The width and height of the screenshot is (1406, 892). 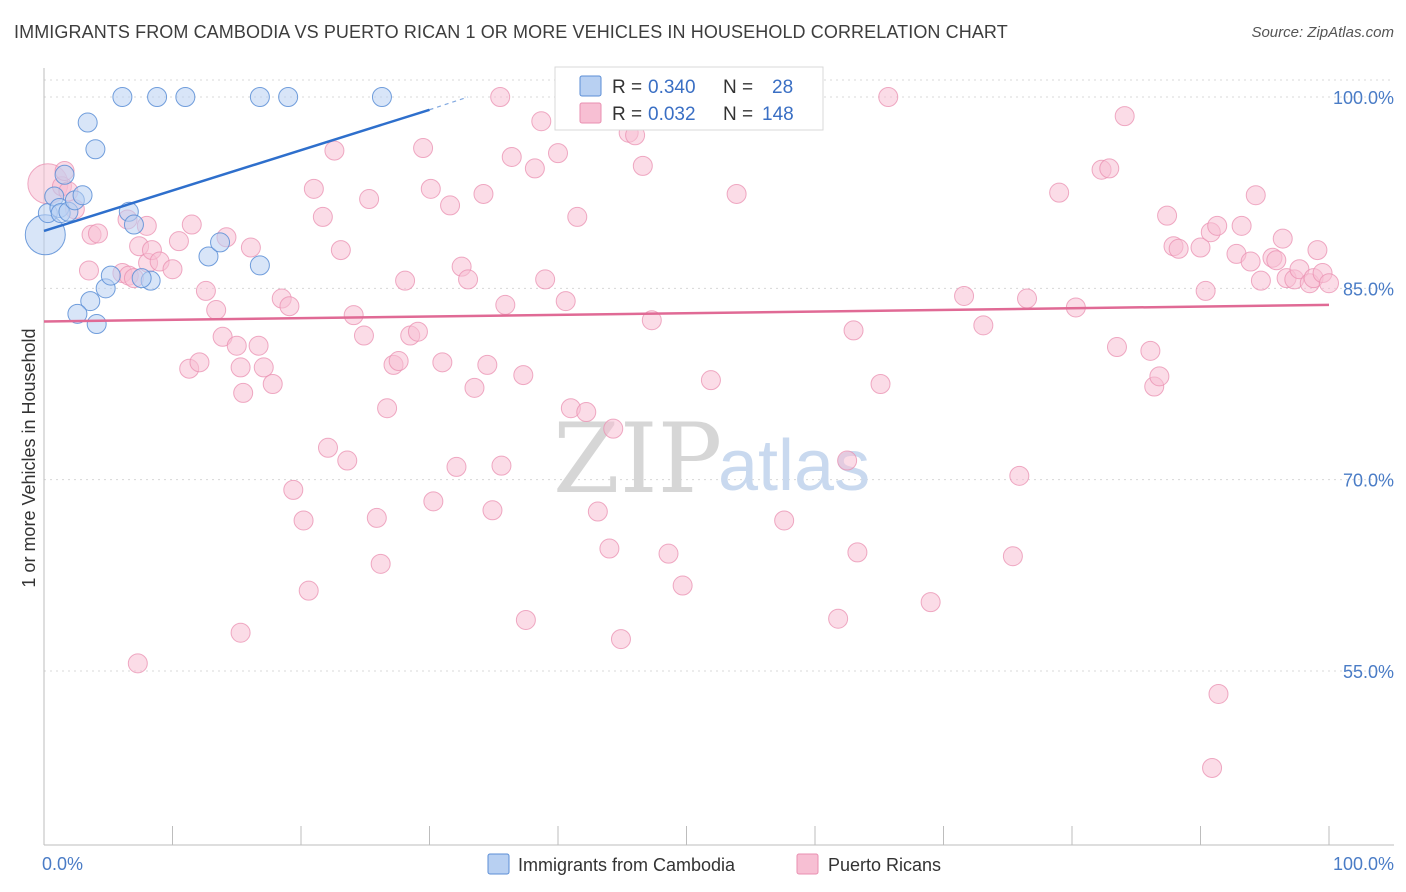 I want to click on bottom-legend-swatch-puerto-ricans, so click(x=807, y=864).